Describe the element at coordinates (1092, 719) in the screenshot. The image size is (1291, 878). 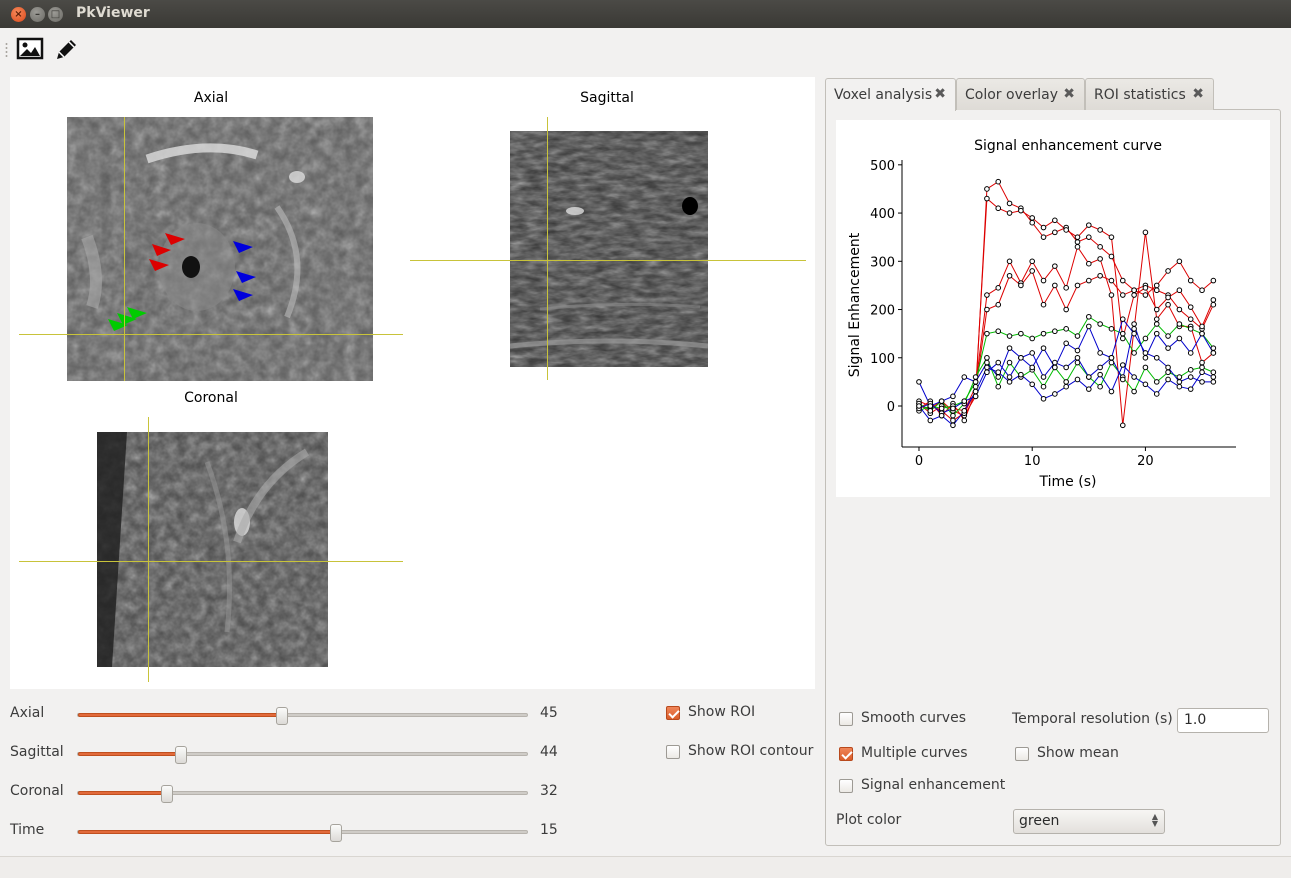
I see `temporal-resolution-label: Temporal resolution (s)` at that location.